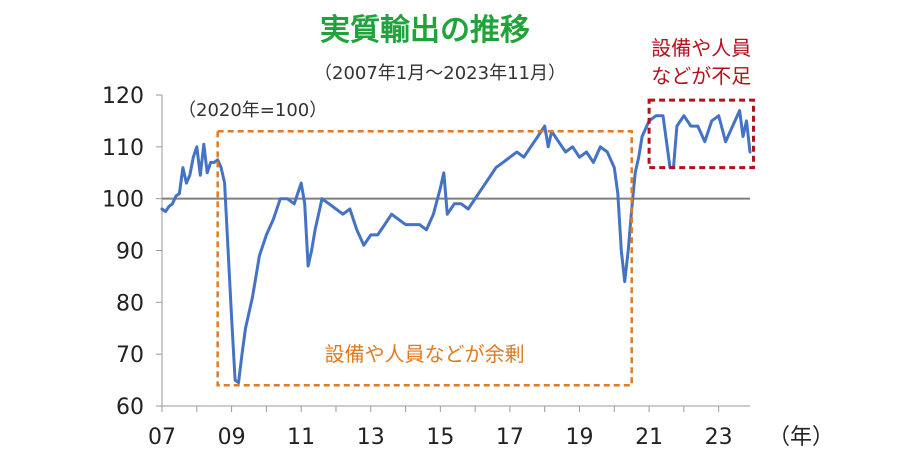  Describe the element at coordinates (252, 110) in the screenshot. I see `base-year-note: （2020年=100）` at that location.